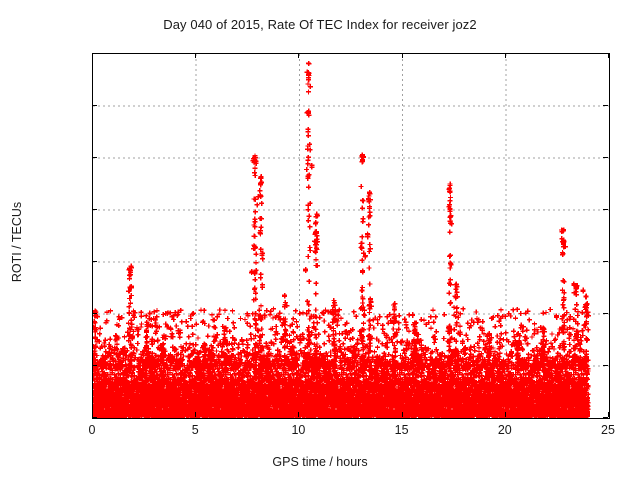 This screenshot has width=640, height=480. What do you see at coordinates (17, 242) in the screenshot?
I see `y-axis-label: ROTI / TECUs` at bounding box center [17, 242].